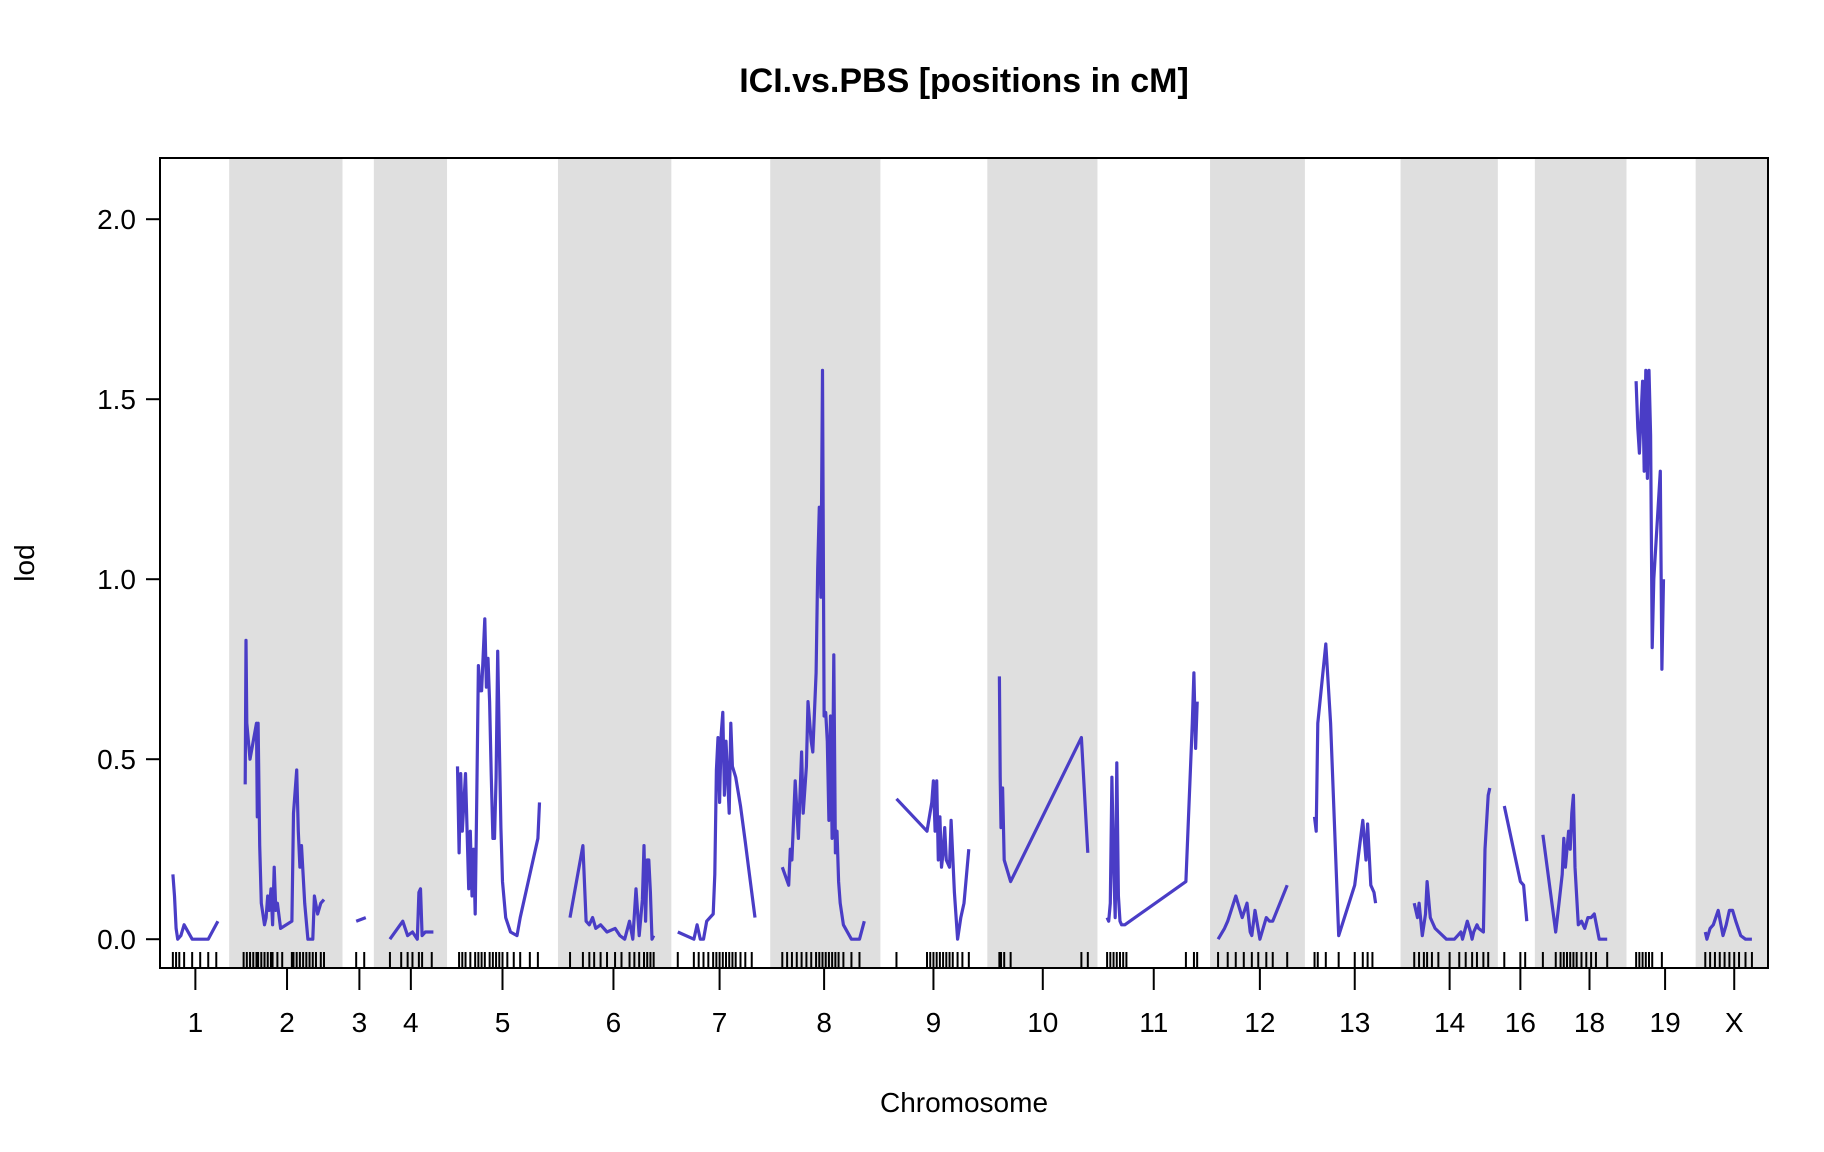 The height and width of the screenshot is (1152, 1824). Describe the element at coordinates (287, 1022) in the screenshot. I see `chromosome-label-2: 2` at that location.